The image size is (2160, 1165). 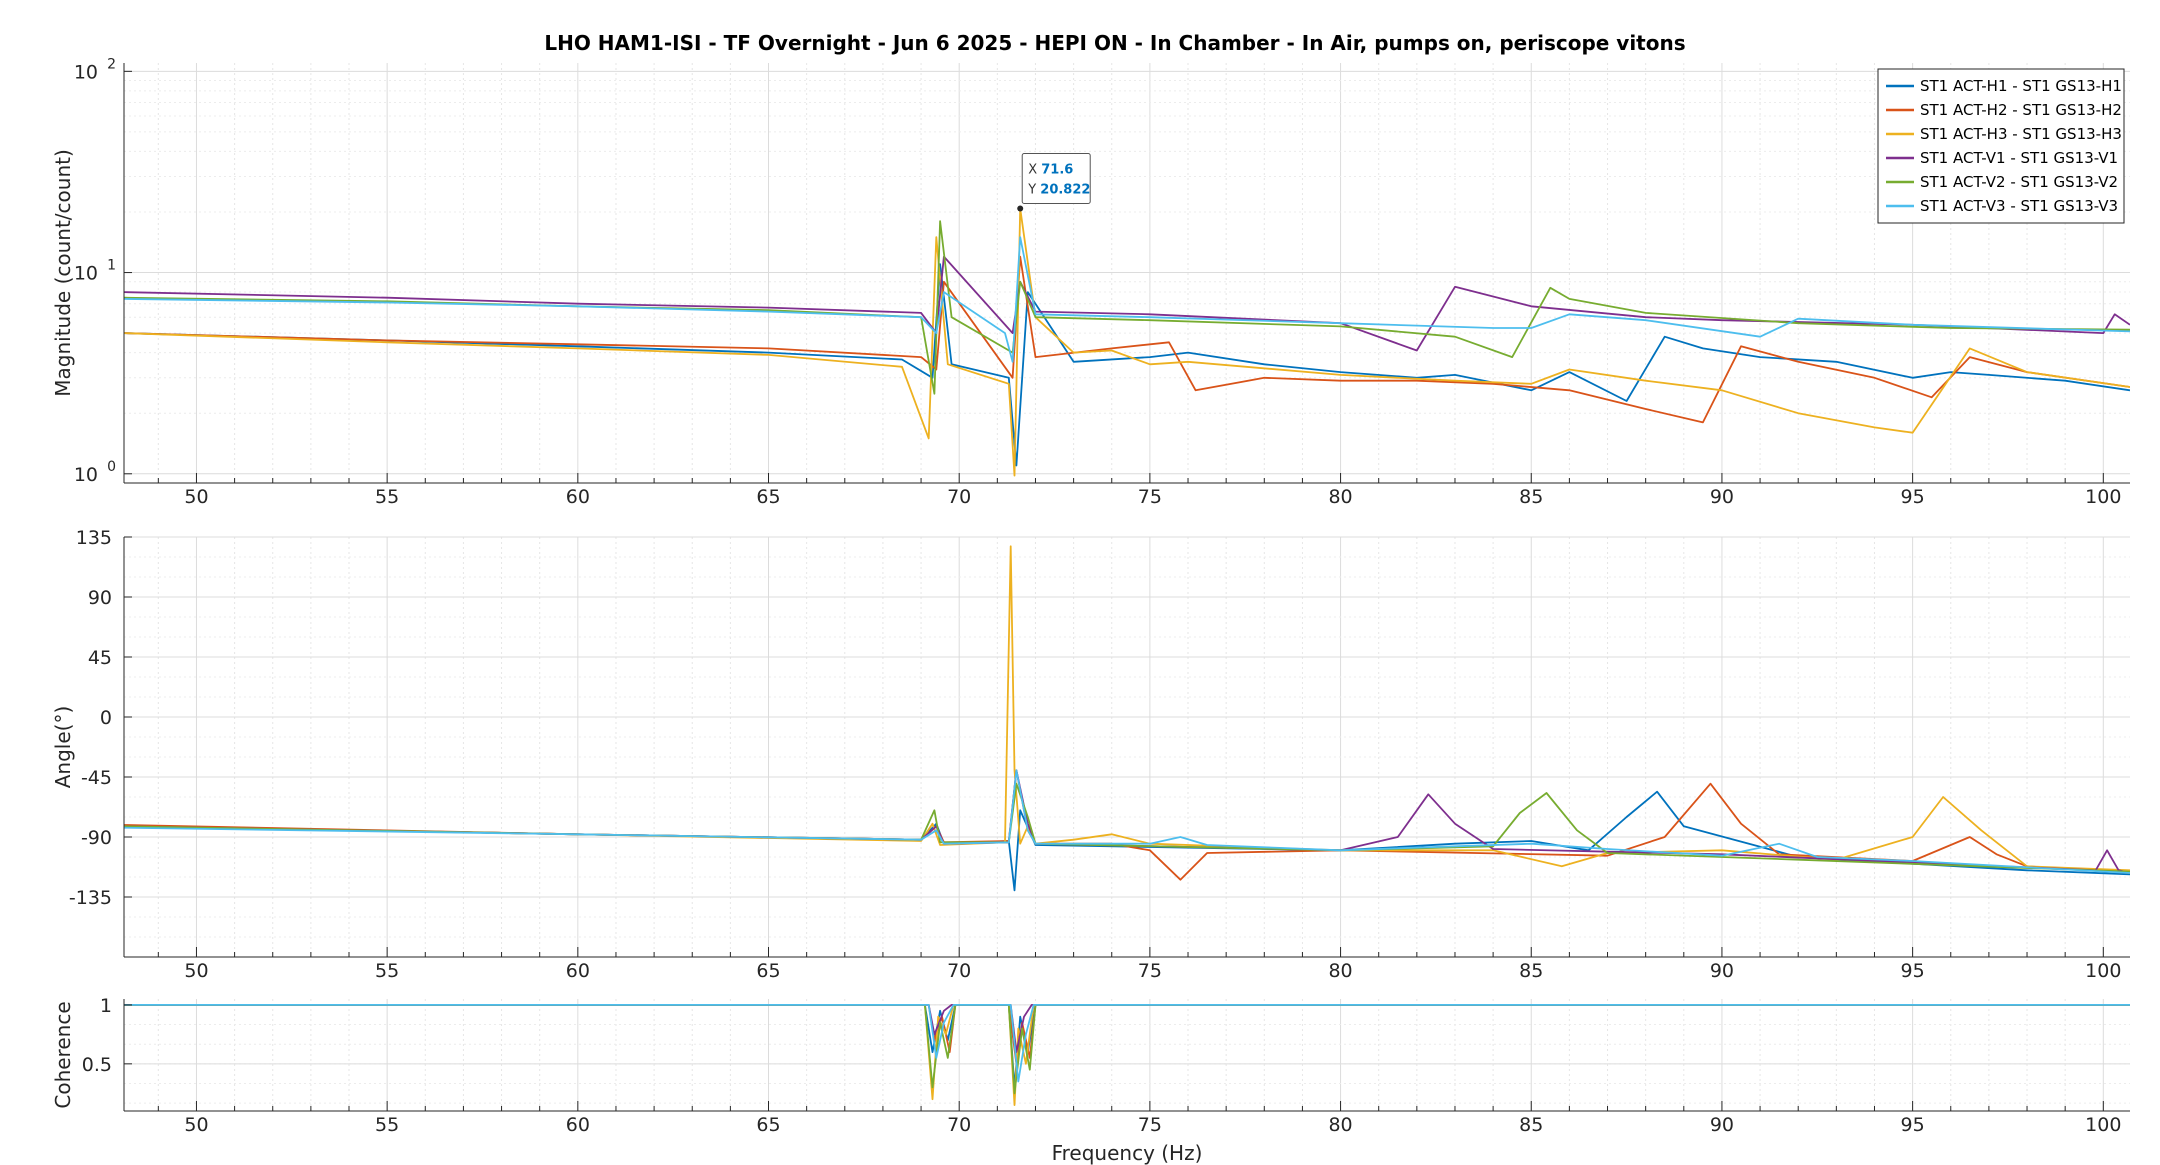 I want to click on phase-y-tick-label: 135, so click(x=94, y=538).